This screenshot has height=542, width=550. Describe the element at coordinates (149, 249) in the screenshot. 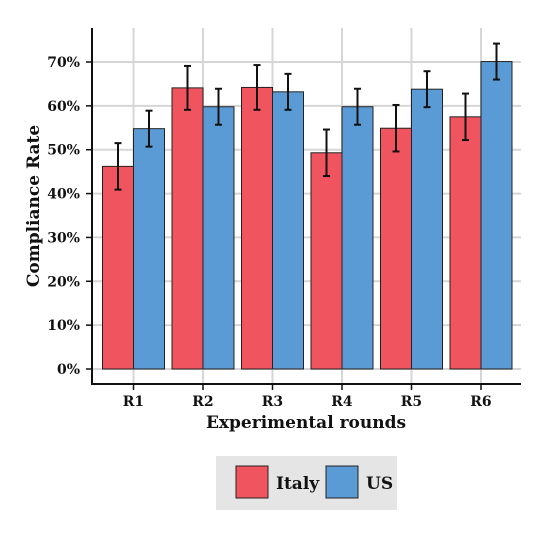

I see `bar-us-r1` at that location.